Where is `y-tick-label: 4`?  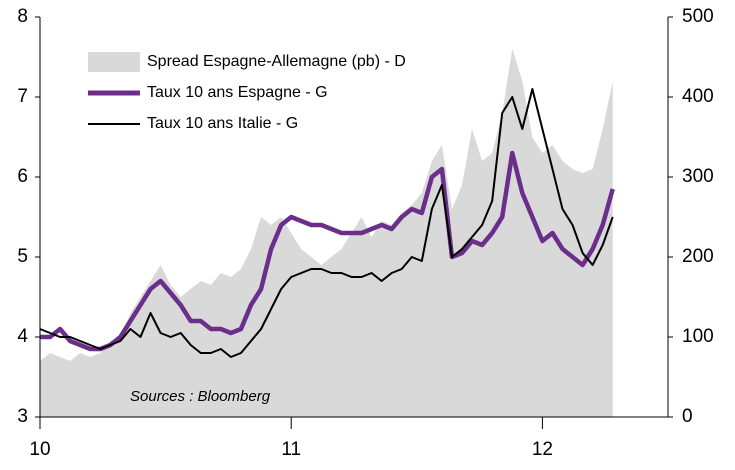
y-tick-label: 4 is located at coordinates (22, 336).